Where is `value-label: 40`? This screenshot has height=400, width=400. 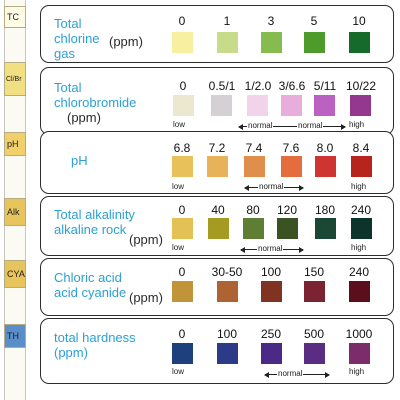 value-label: 40 is located at coordinates (218, 210).